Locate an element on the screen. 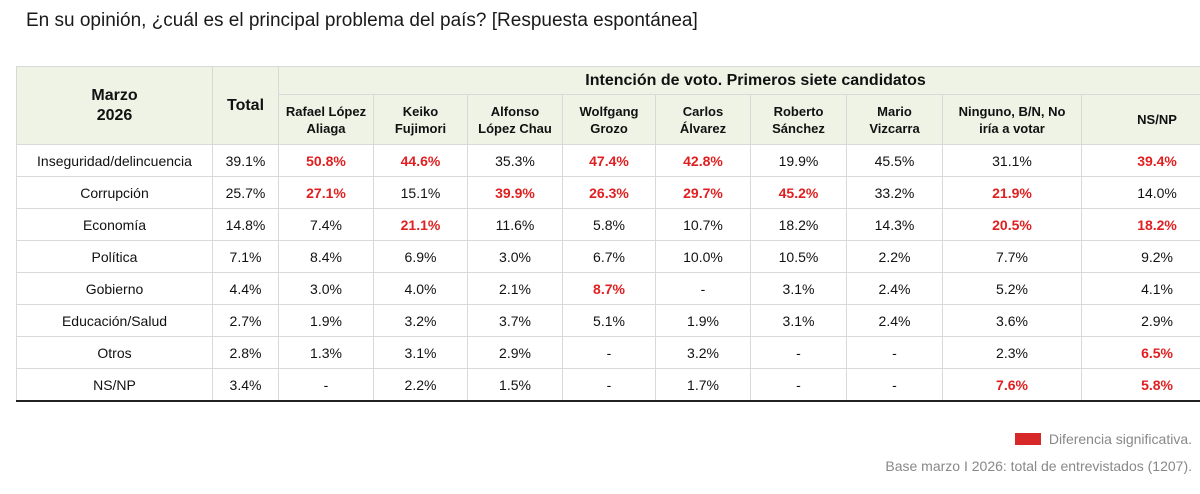 The image size is (1200, 494). value-cell: 6.9% is located at coordinates (420, 256).